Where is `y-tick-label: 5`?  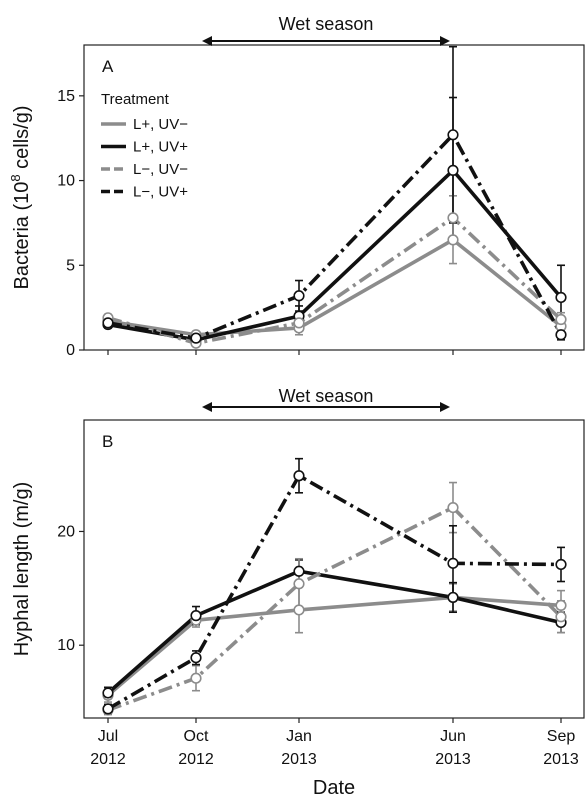
y-tick-label: 5 is located at coordinates (70, 265).